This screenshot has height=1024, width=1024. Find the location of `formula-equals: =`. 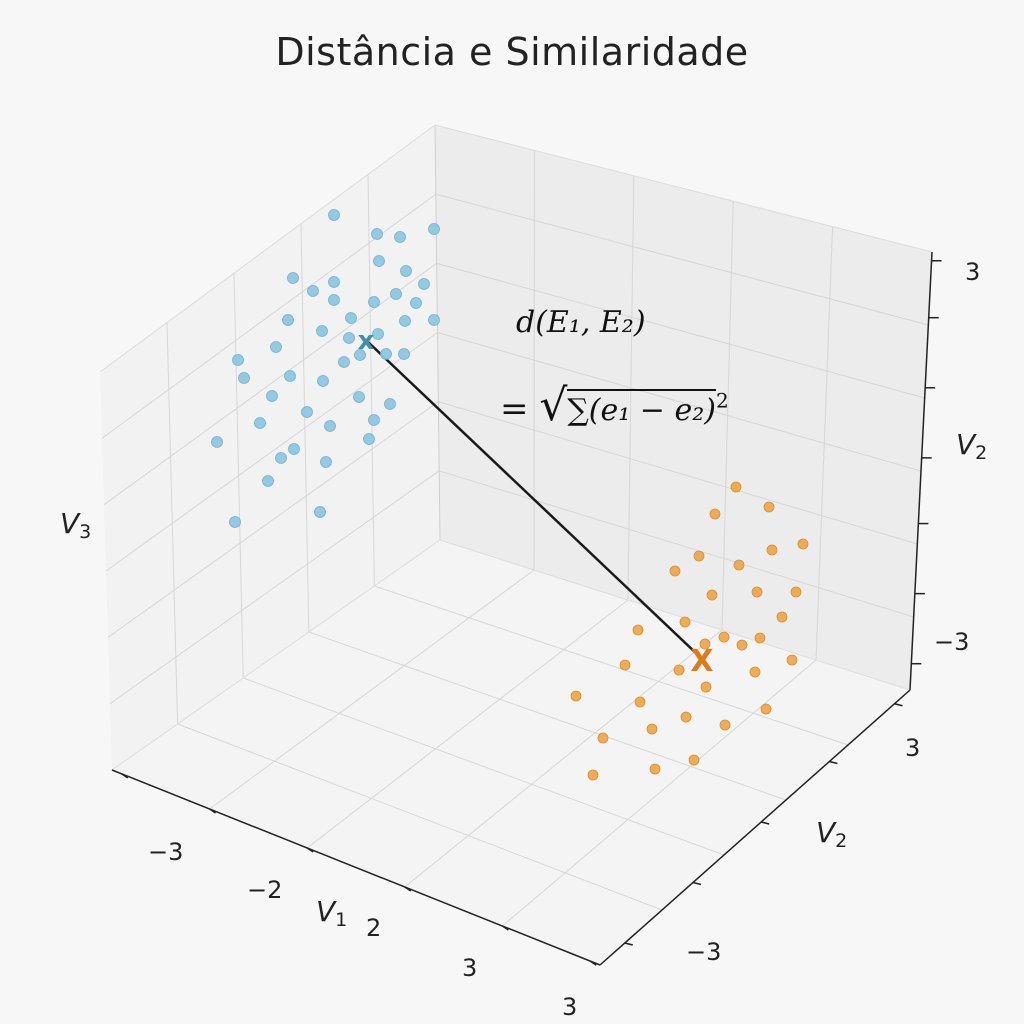

formula-equals: = is located at coordinates (514, 409).